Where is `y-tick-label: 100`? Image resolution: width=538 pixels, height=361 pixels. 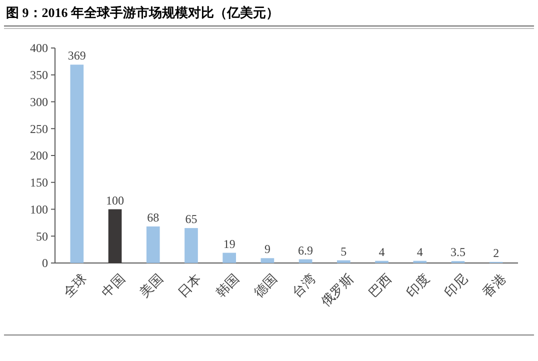 y-tick-label: 100 is located at coordinates (39, 209).